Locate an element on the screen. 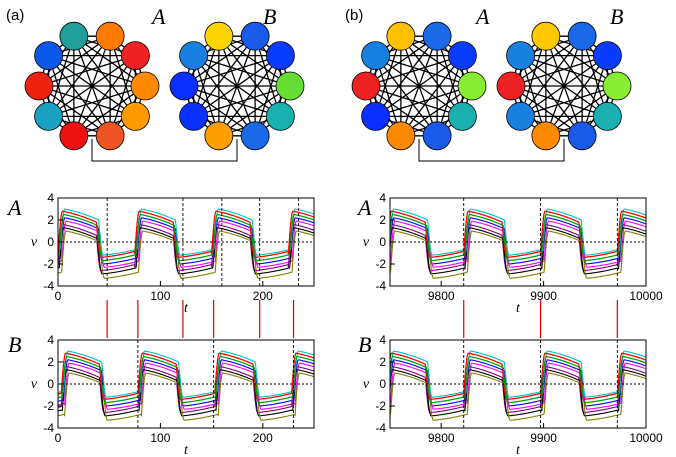  row-label-b-left: B is located at coordinates (14, 344).